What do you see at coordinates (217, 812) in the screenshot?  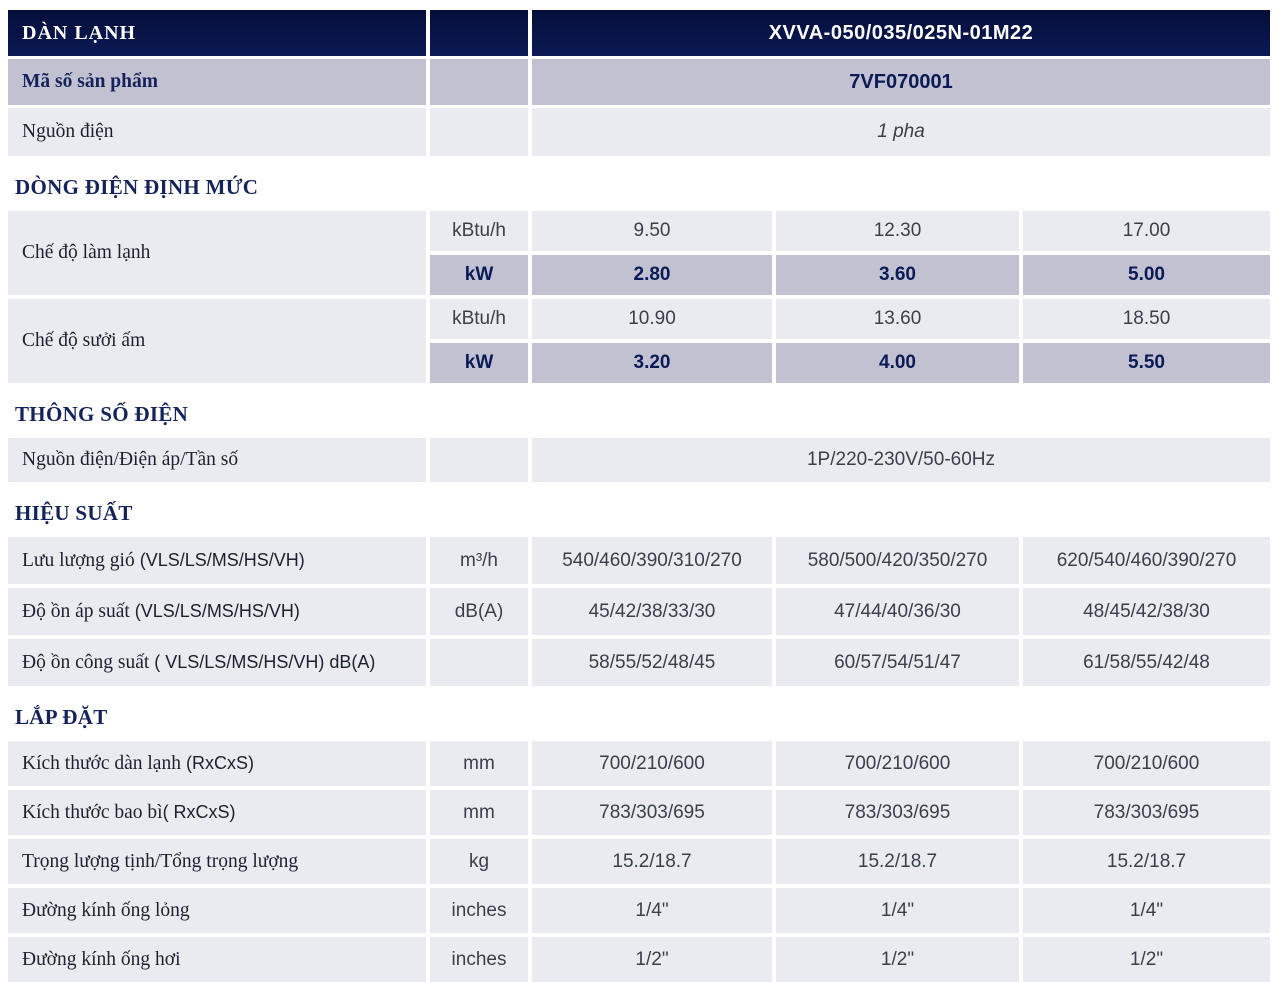 I see `package-dimensions-label: Kích thước bao bì( RxCxS)` at bounding box center [217, 812].